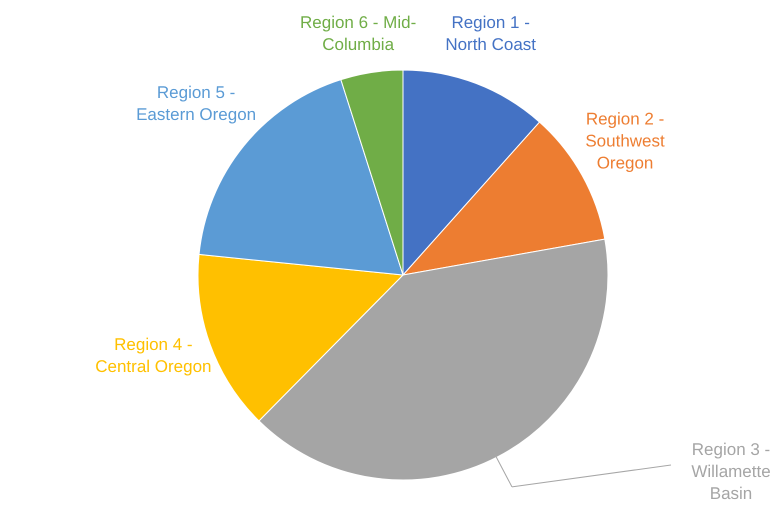  Describe the element at coordinates (731, 471) in the screenshot. I see `slice-label: Region 3 - Willamette Basin` at that location.